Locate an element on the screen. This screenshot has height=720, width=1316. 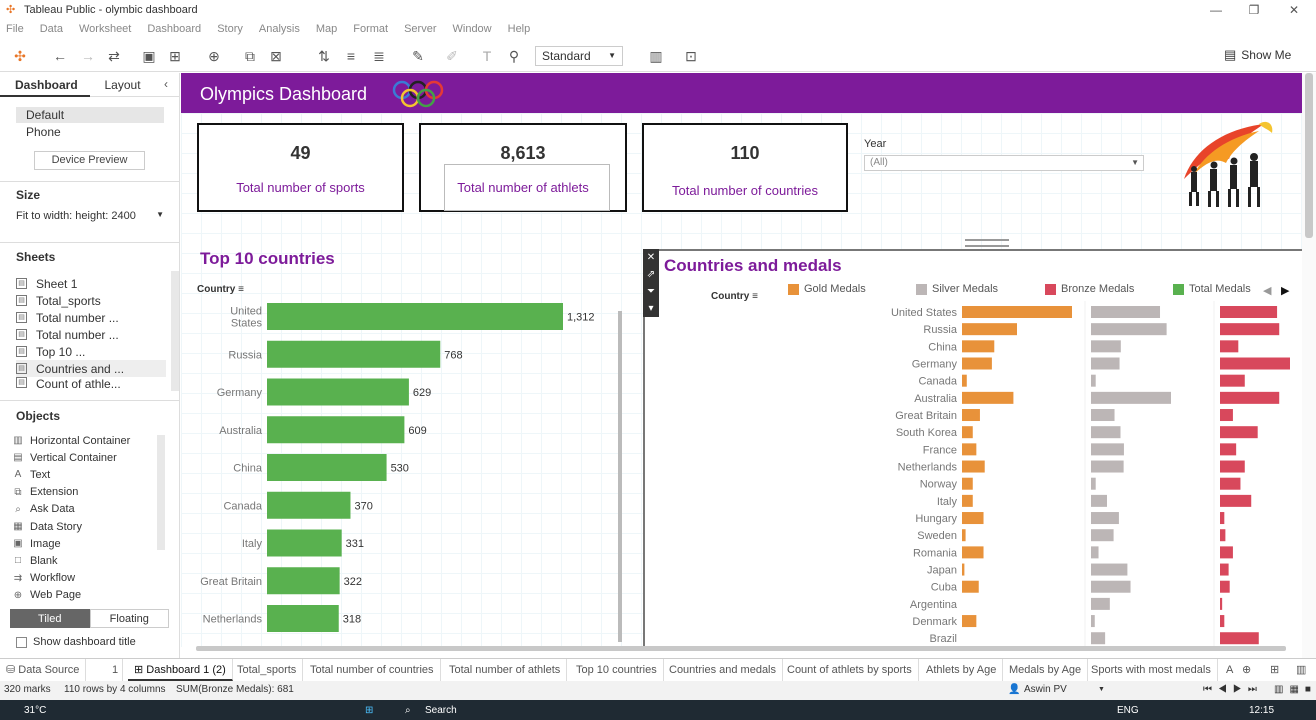
sheet-counter-tab: 1 is located at coordinates (115, 670).